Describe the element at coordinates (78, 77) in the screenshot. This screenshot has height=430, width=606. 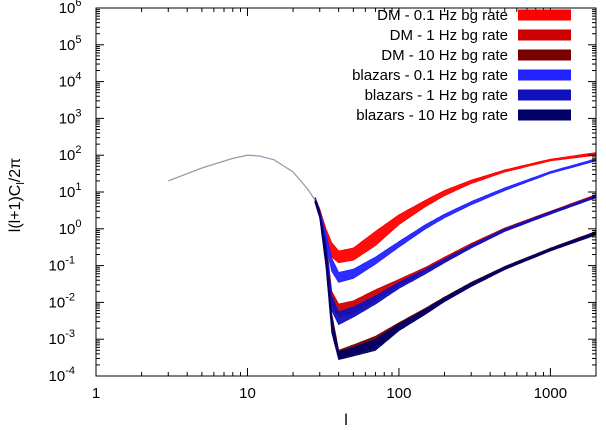
I see `y-tick-label-exponent: 4` at that location.